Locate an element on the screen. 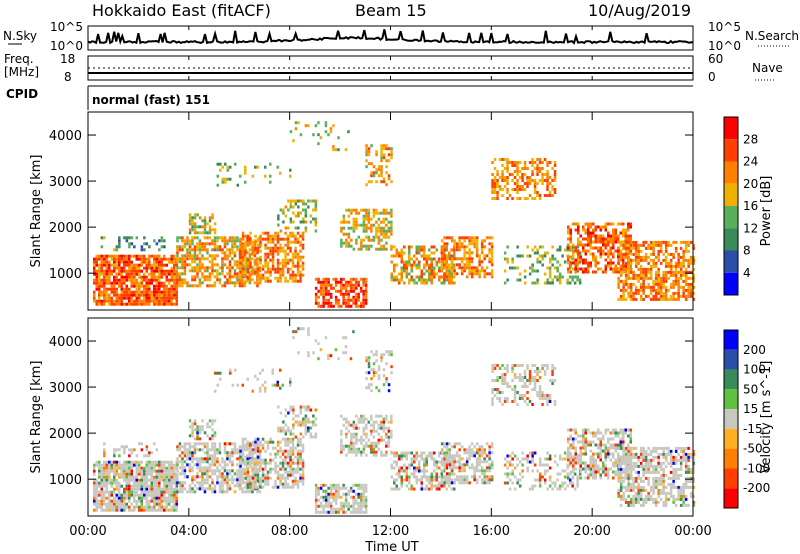 This screenshot has height=554, width=800. date-label: 10/Aug/2019 is located at coordinates (639, 10).